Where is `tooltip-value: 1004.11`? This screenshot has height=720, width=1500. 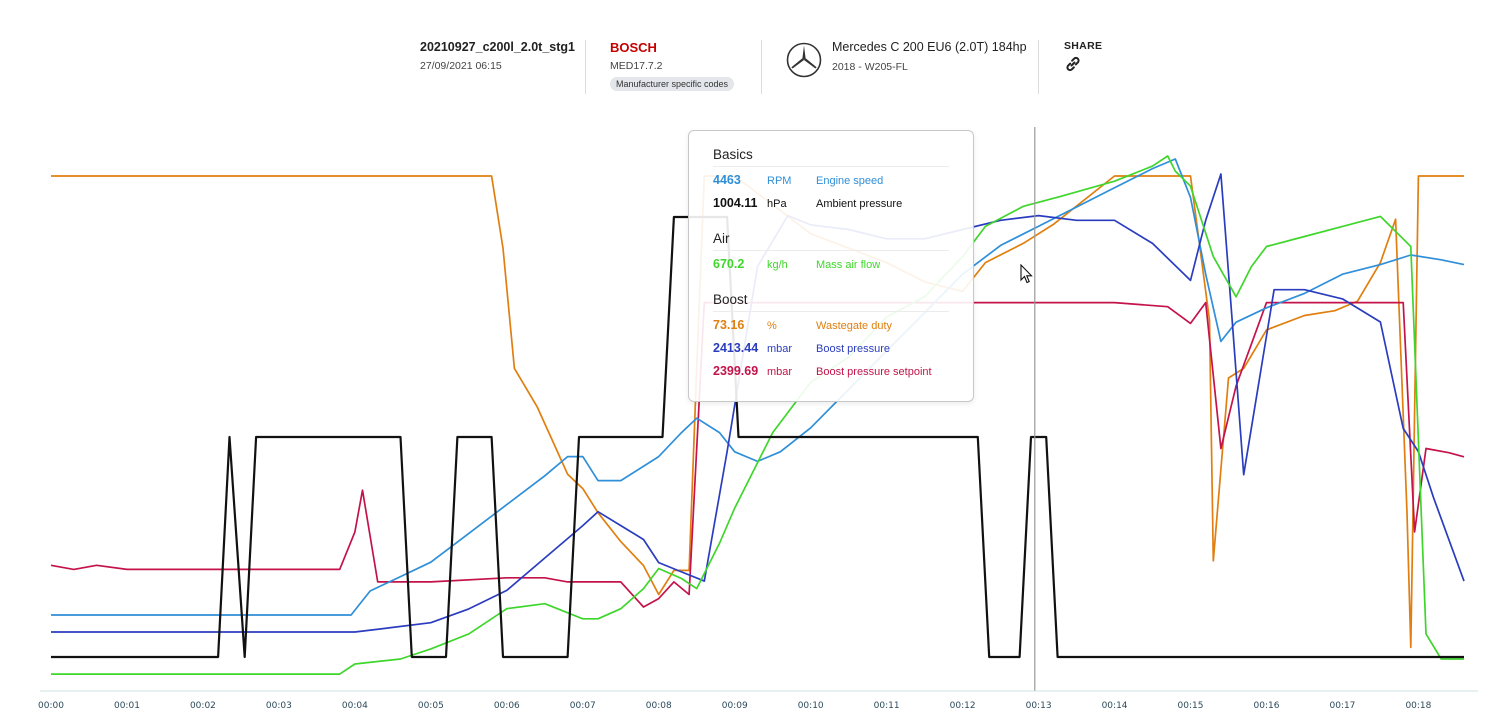 tooltip-value: 1004.11 is located at coordinates (735, 203).